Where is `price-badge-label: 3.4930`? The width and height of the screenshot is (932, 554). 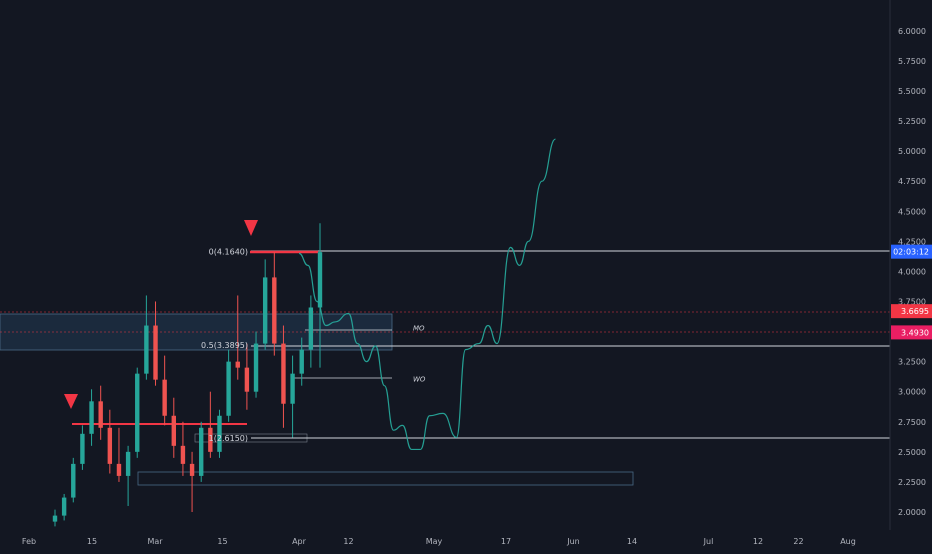 price-badge-label: 3.4930 is located at coordinates (915, 332).